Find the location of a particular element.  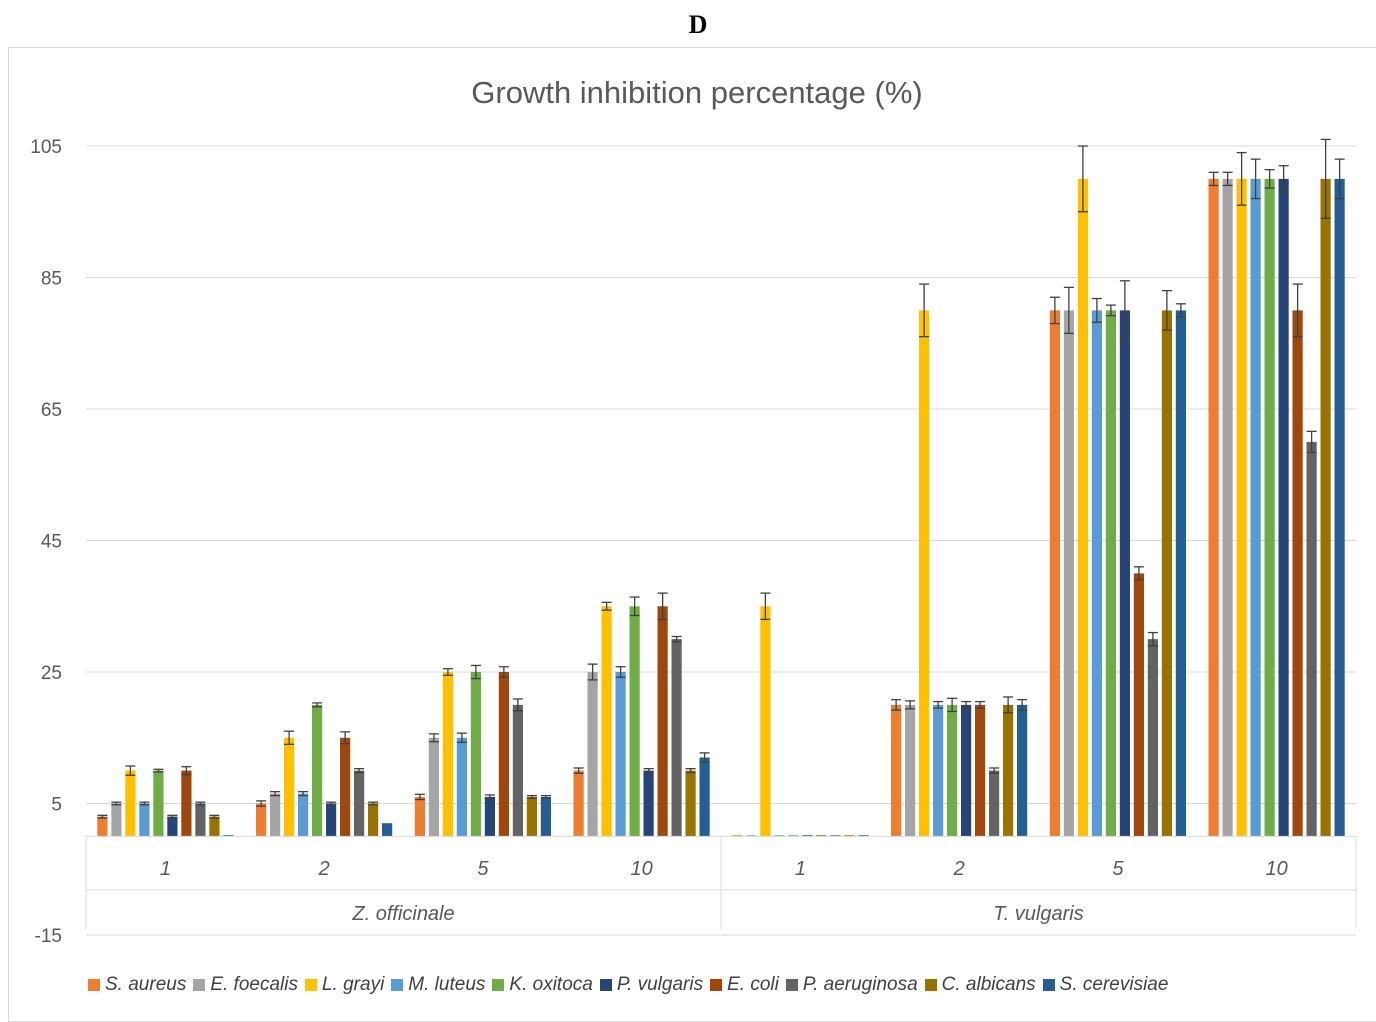

x-tick-label: 5 is located at coordinates (1118, 869).